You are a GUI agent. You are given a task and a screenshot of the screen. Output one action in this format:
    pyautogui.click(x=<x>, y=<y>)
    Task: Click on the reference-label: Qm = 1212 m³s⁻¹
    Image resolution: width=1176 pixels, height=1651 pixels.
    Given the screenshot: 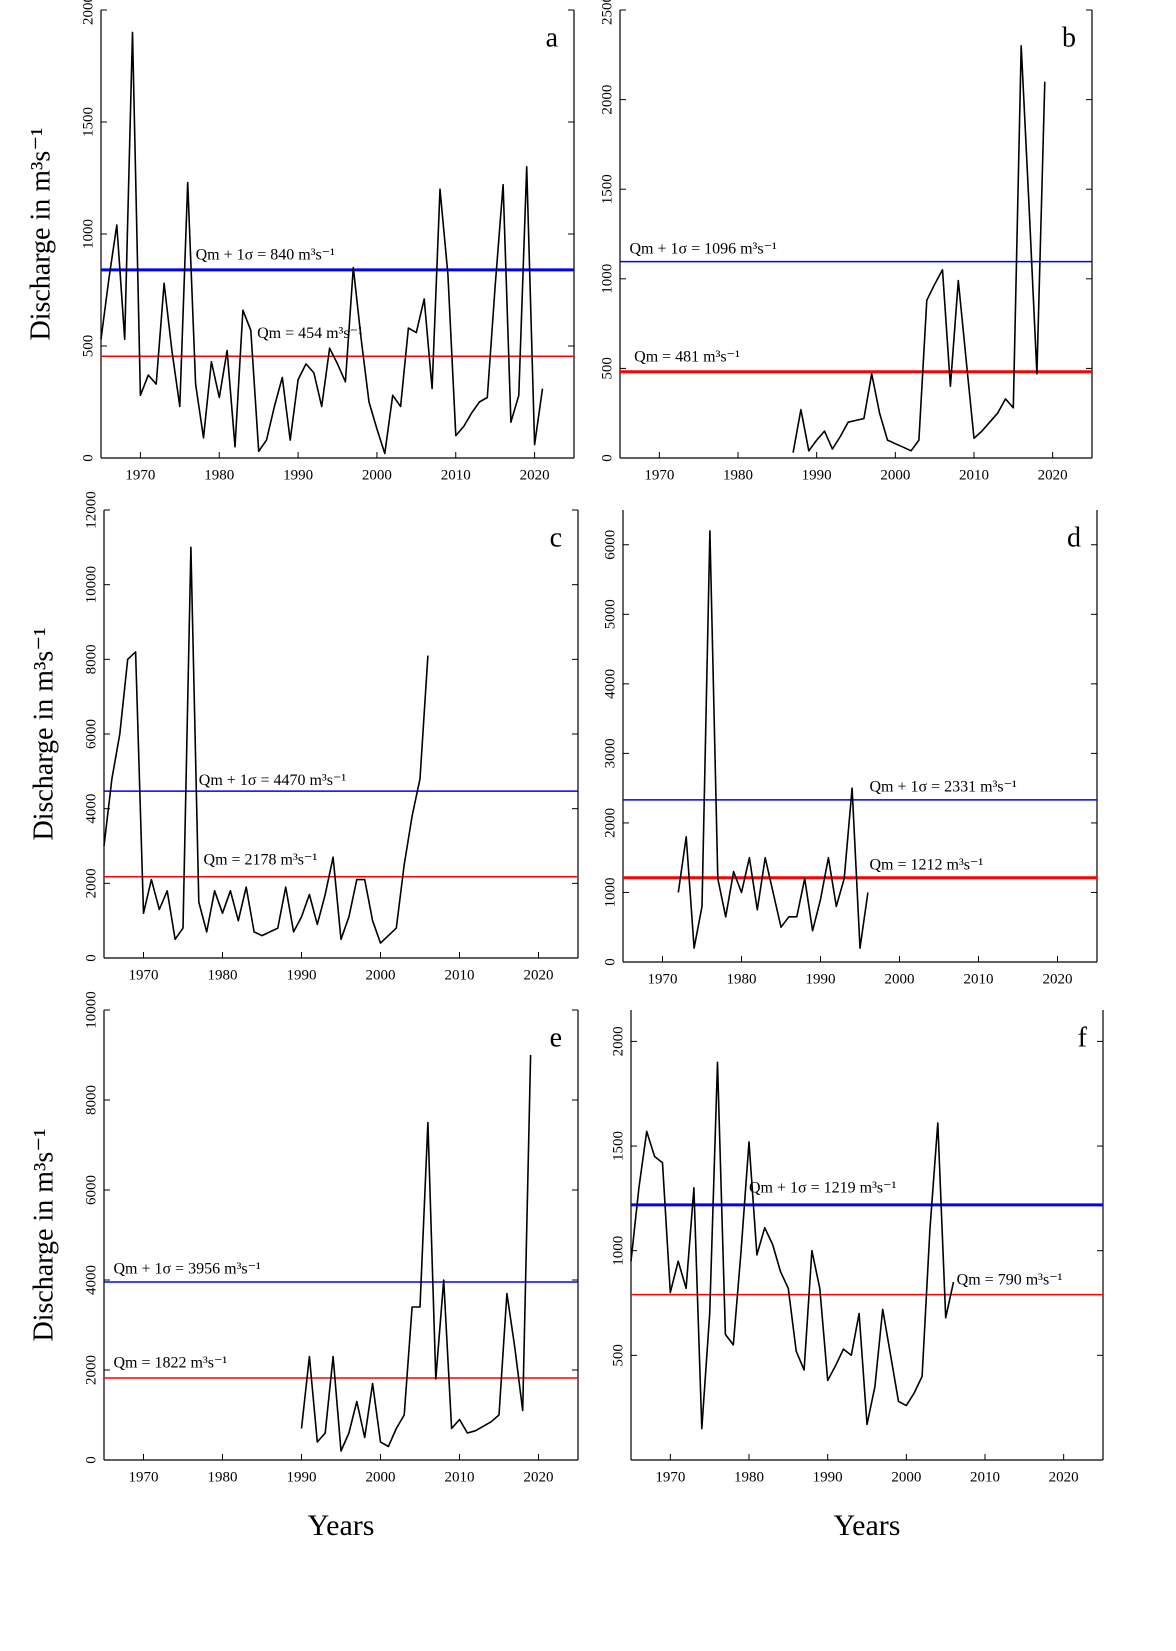 What is the action you would take?
    pyautogui.click(x=926, y=864)
    